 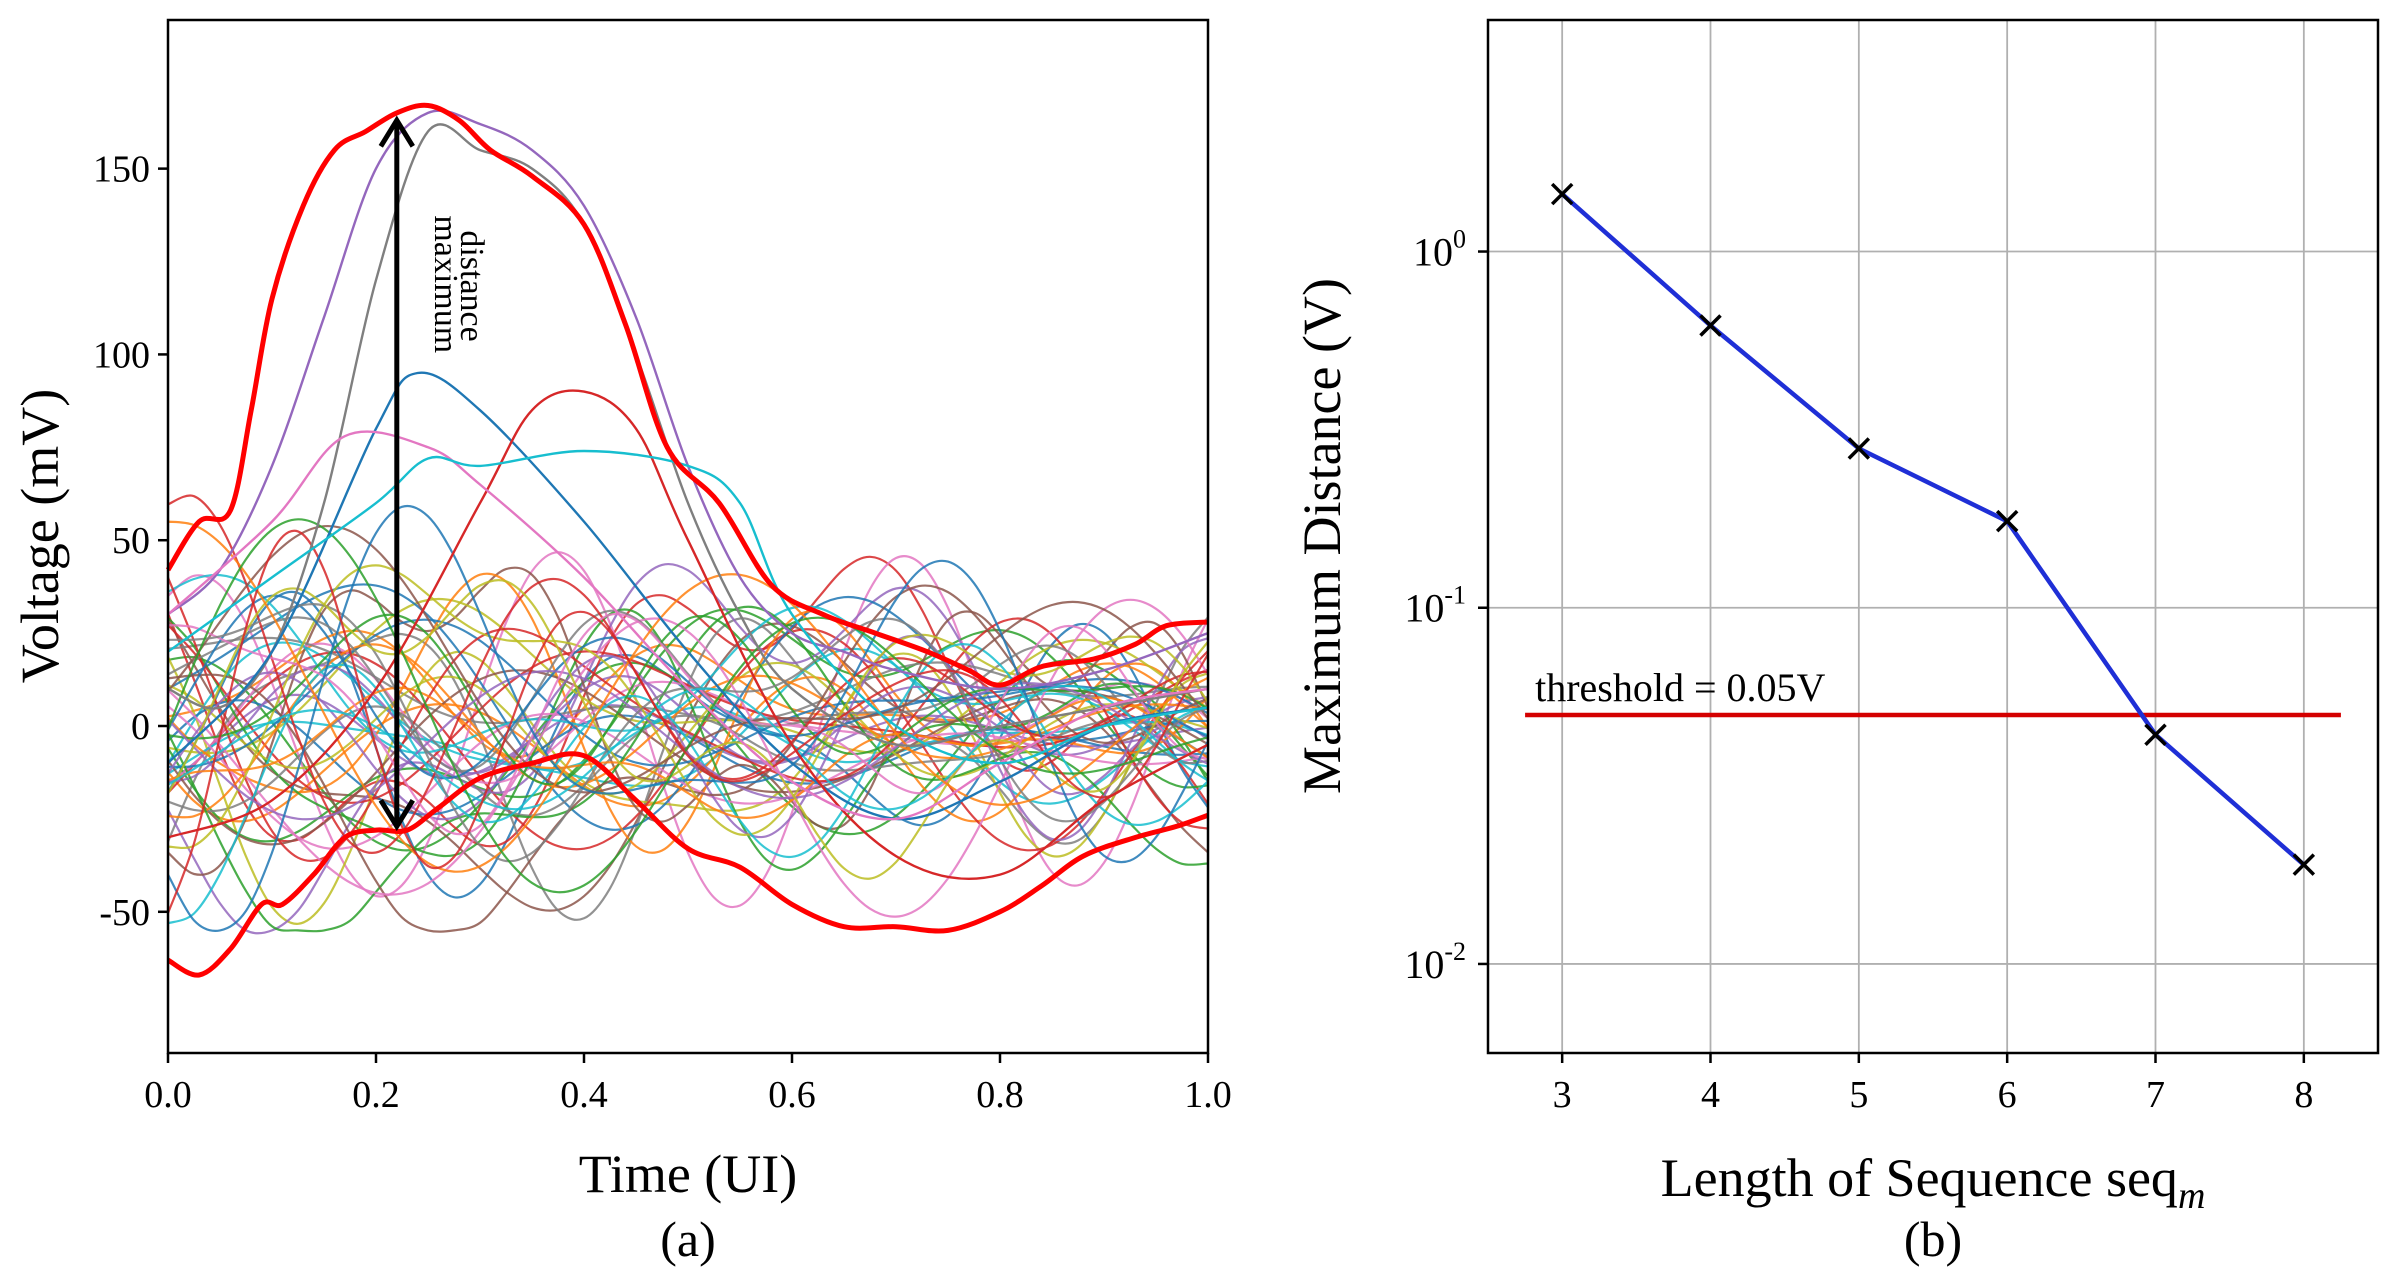 I want to click on a-y-tick-label: 0, so click(x=140, y=727).